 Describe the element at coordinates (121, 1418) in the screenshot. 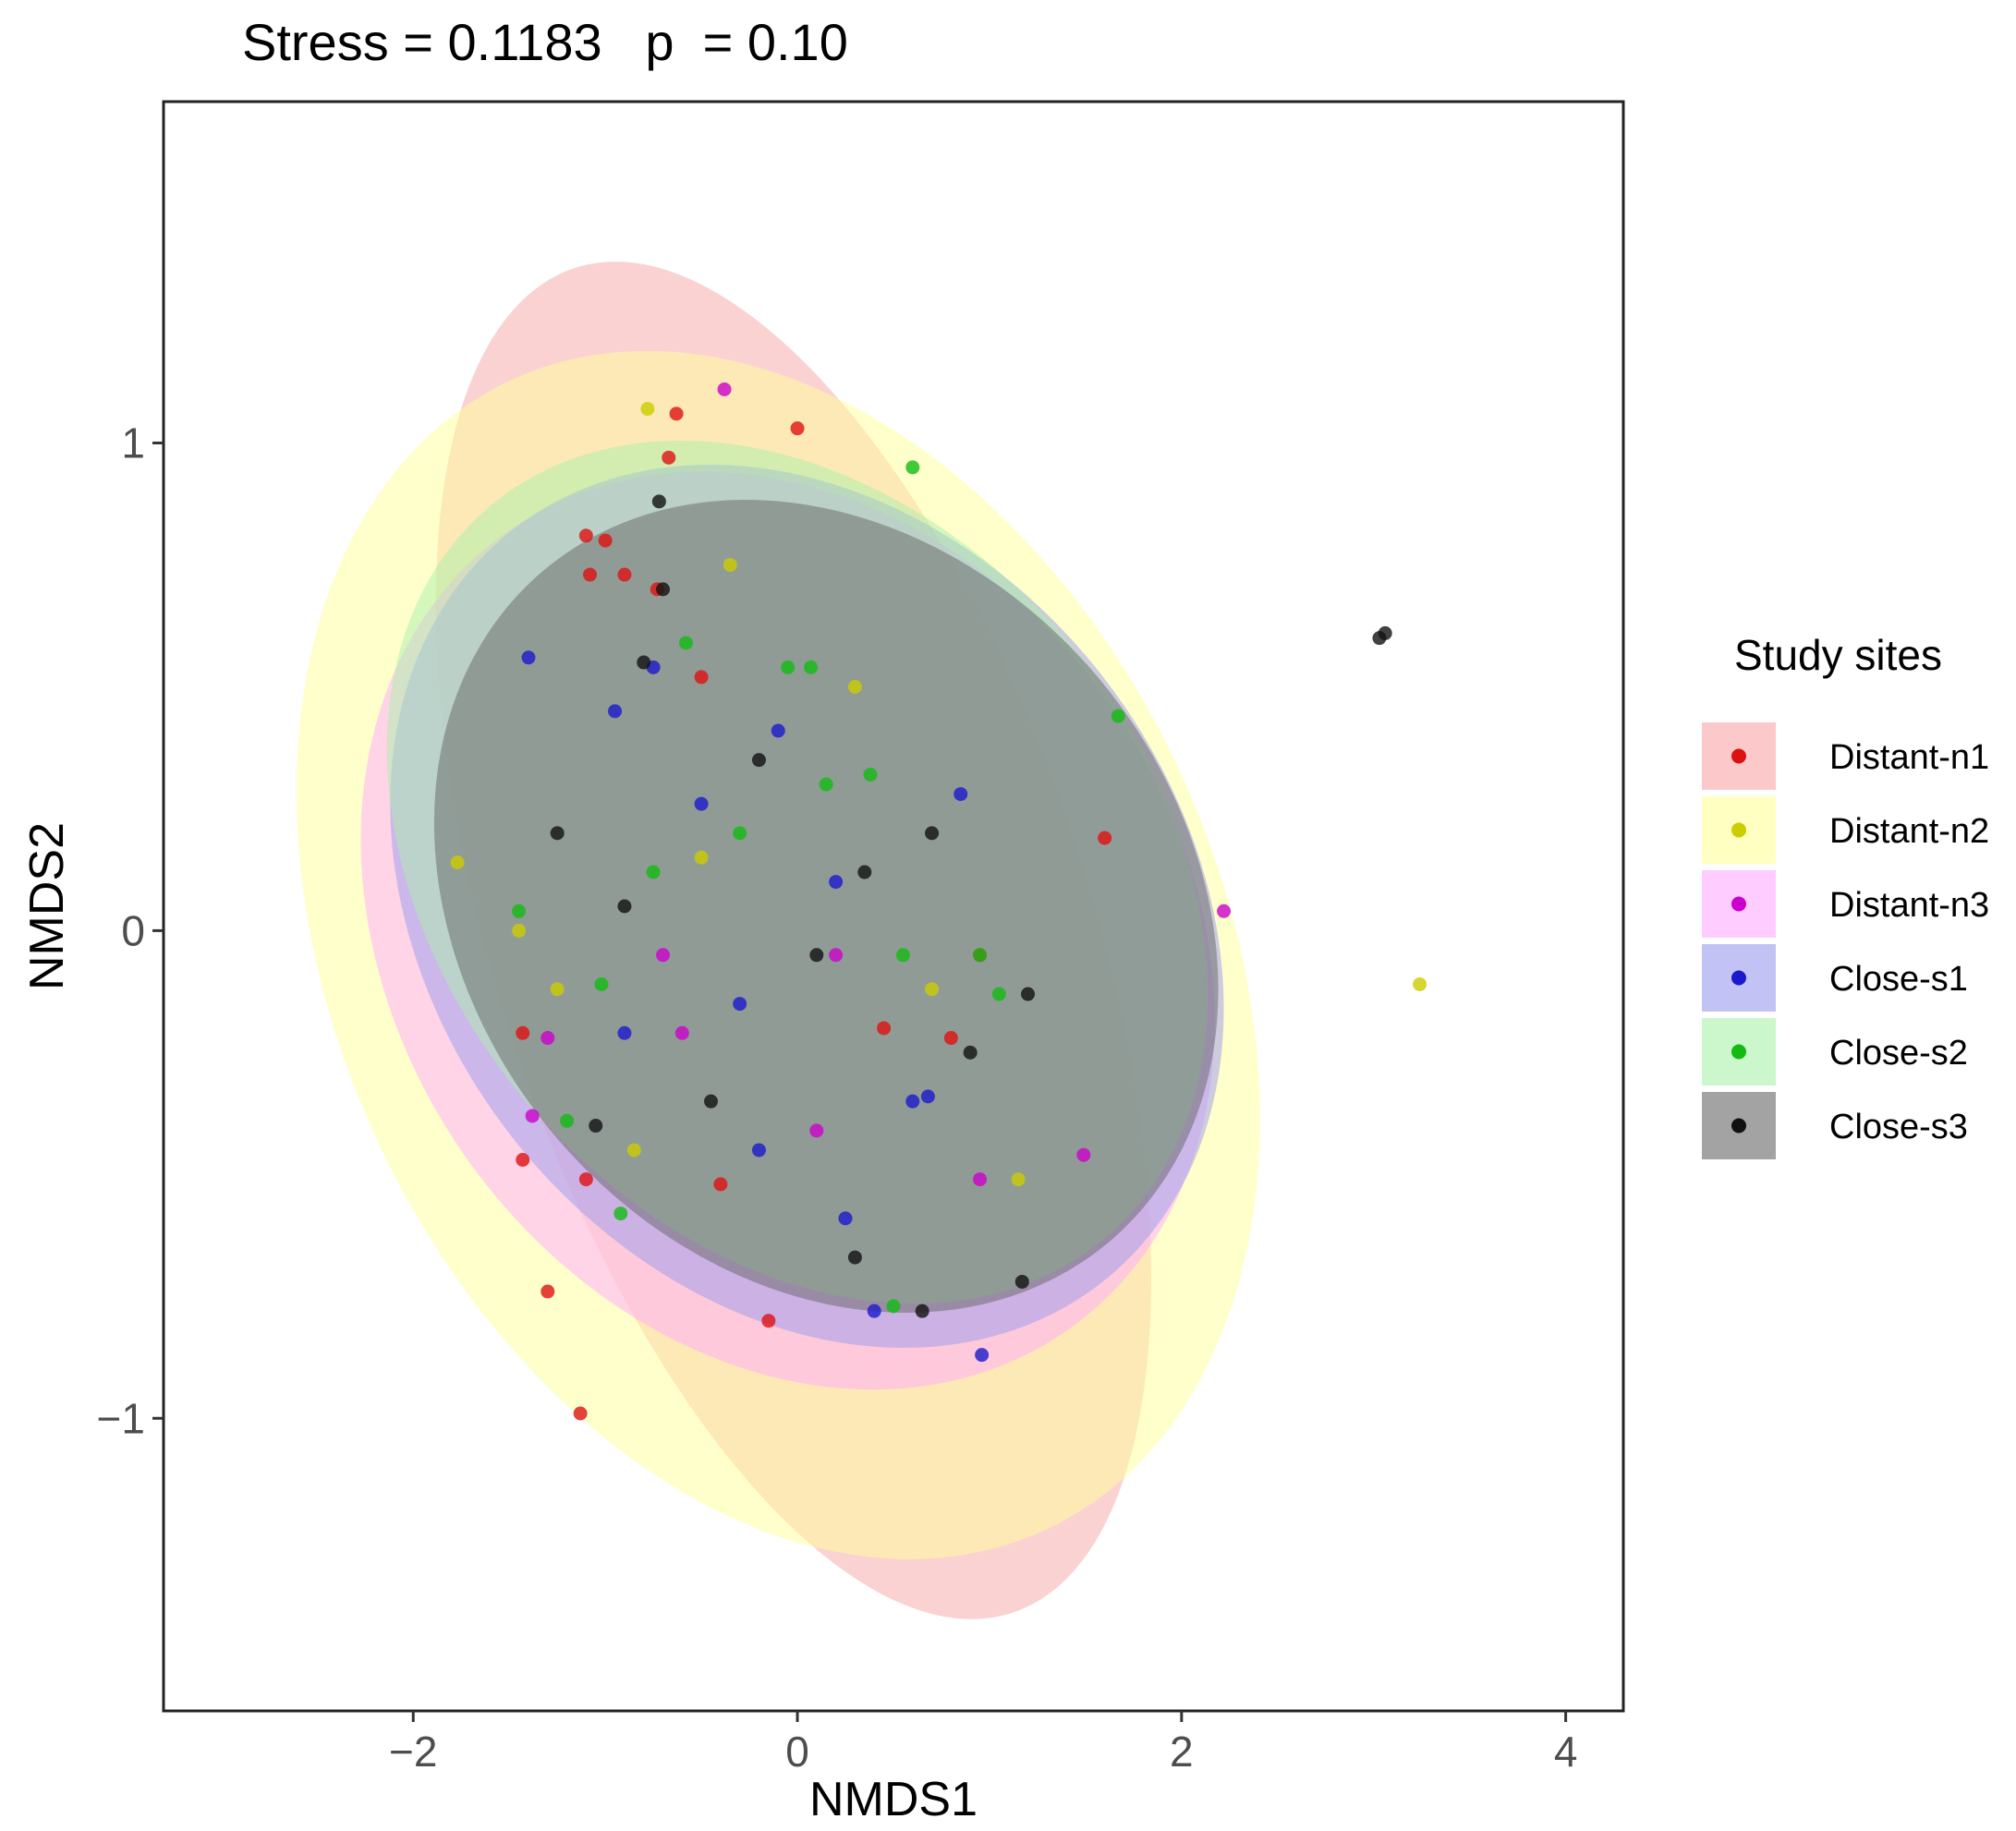

I see `y-tick-label: −1` at that location.